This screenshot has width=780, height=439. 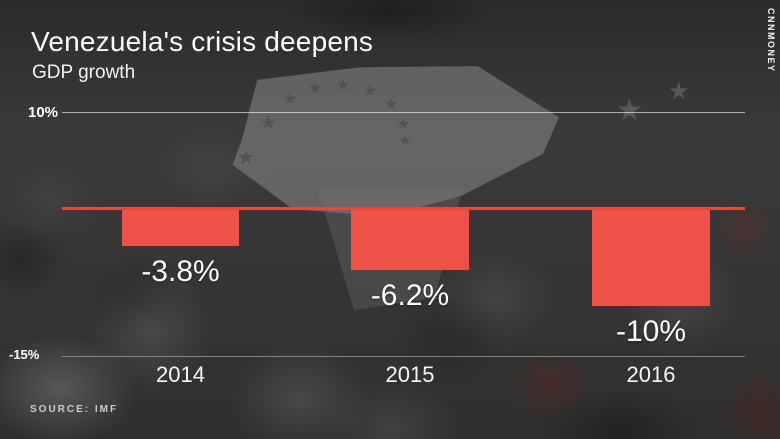 I want to click on bar-group-2015: -6.2%, so click(x=410, y=261).